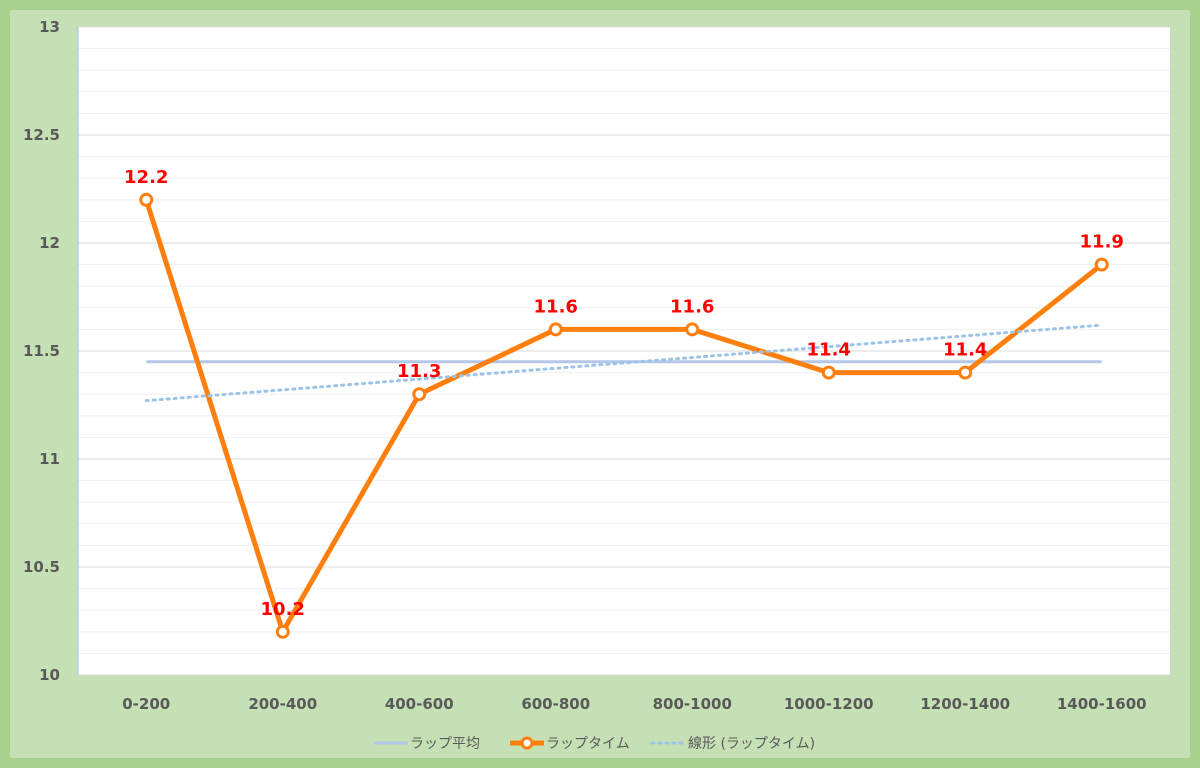  What do you see at coordinates (41, 135) in the screenshot?
I see `y-tick-label: 12.5` at bounding box center [41, 135].